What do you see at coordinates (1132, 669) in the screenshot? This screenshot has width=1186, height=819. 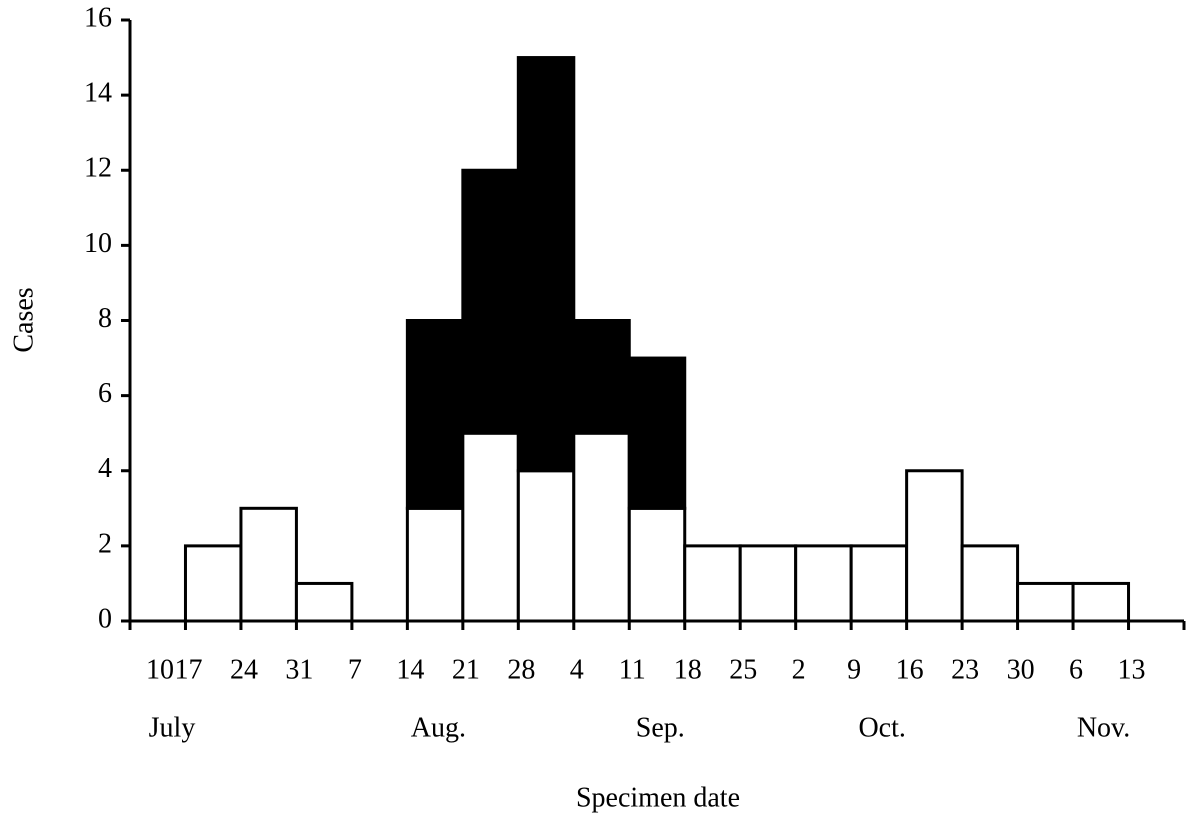 I see `x-tick-label: 13` at bounding box center [1132, 669].